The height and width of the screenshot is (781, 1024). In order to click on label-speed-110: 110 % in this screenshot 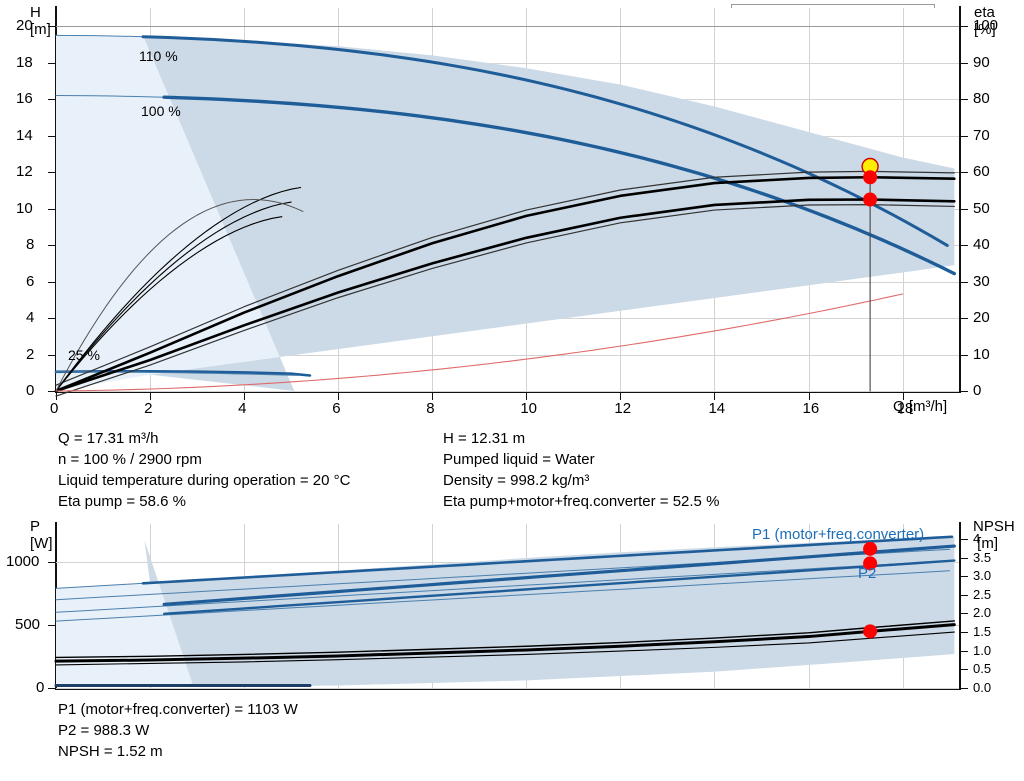, I will do `click(158, 56)`.